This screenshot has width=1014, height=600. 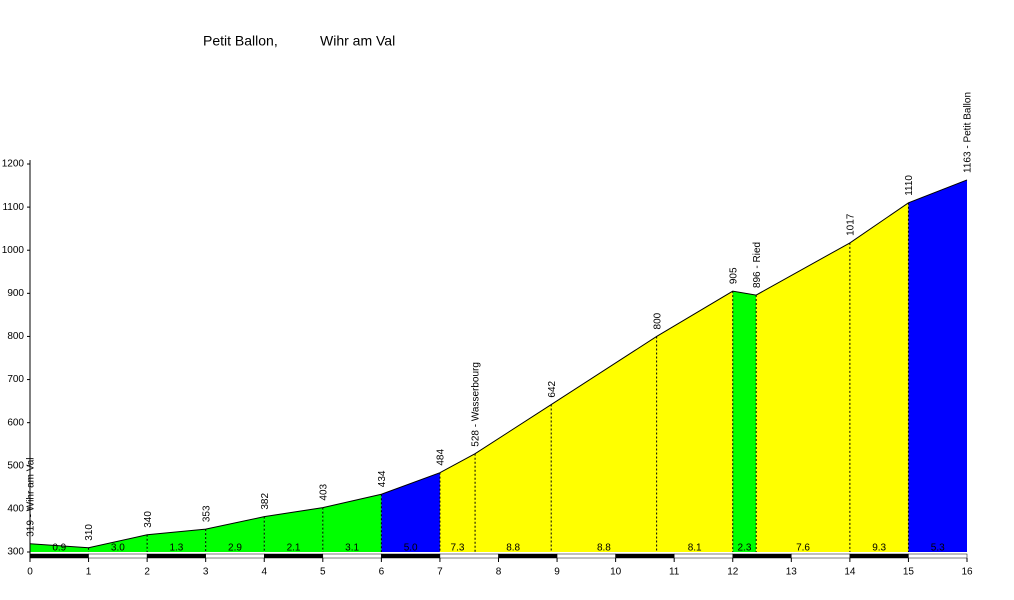 I want to click on point-label: 484, so click(x=441, y=457).